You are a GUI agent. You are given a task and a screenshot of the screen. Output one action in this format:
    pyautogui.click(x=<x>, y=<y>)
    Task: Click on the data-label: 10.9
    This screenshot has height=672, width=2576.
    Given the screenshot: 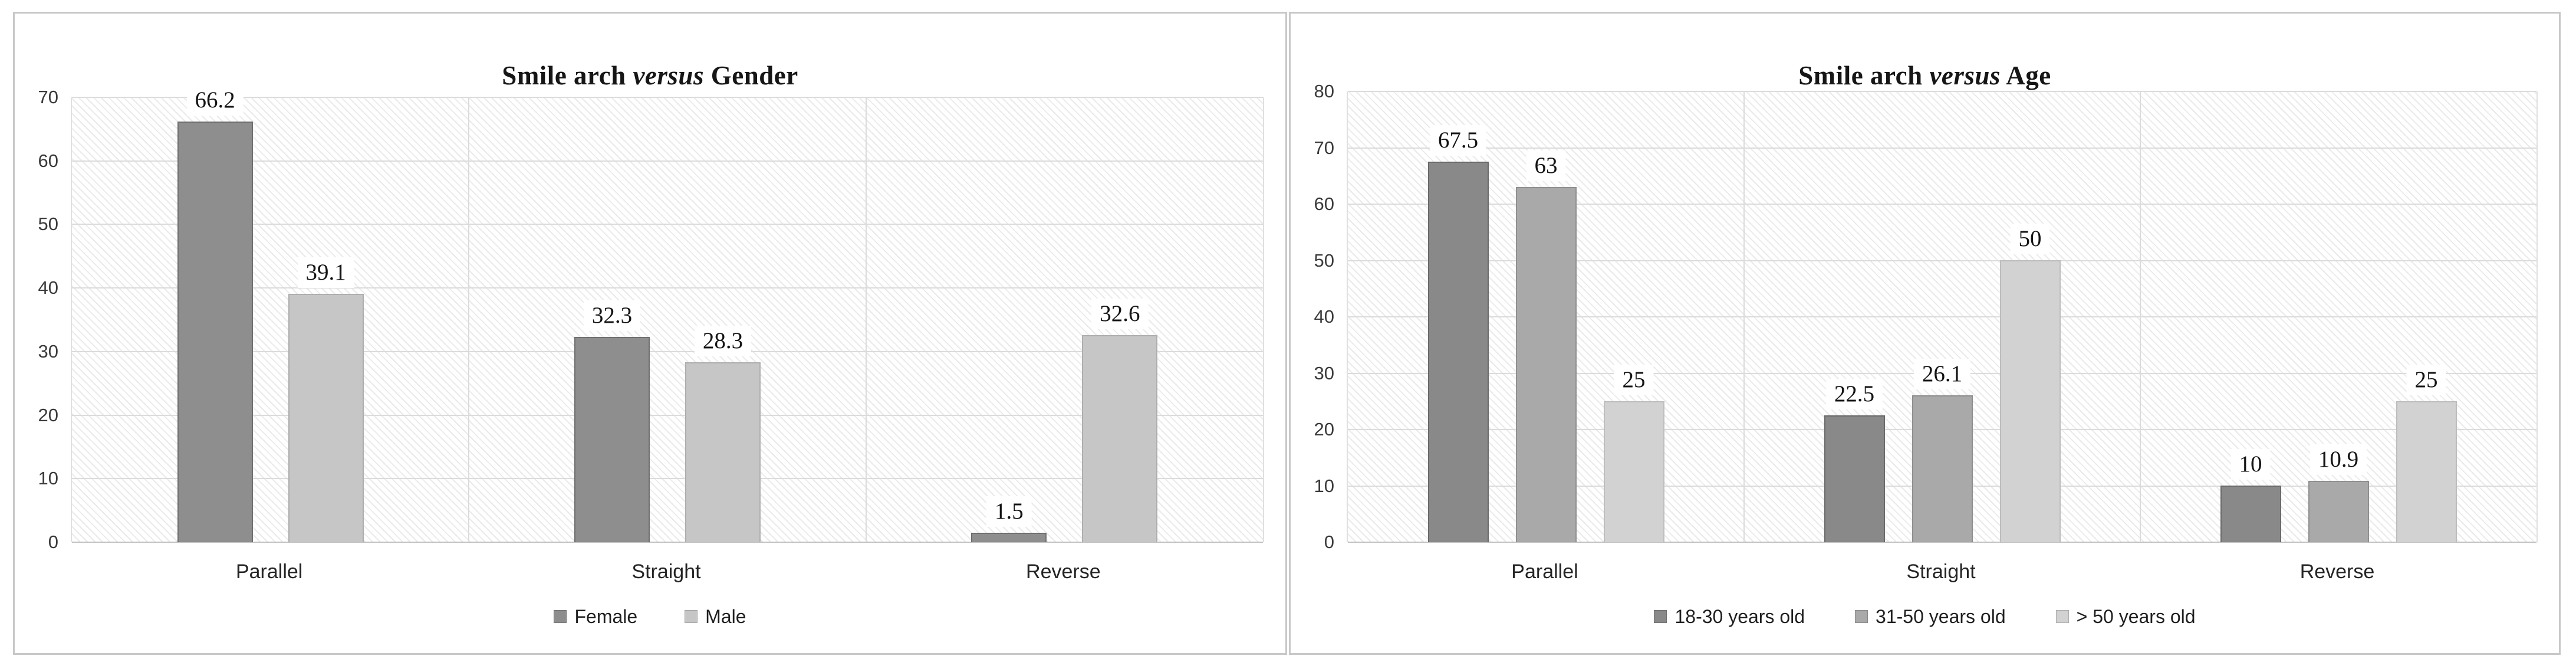 What is the action you would take?
    pyautogui.click(x=2338, y=460)
    